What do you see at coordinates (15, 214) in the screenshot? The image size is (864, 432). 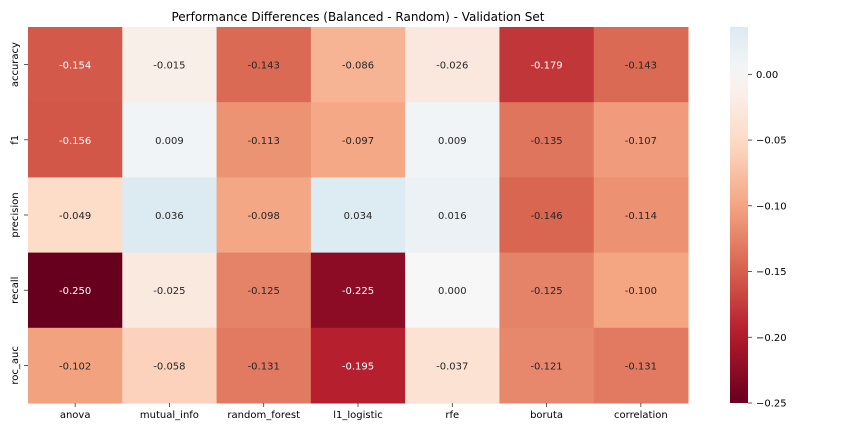 I see `y-tick-label: precision` at bounding box center [15, 214].